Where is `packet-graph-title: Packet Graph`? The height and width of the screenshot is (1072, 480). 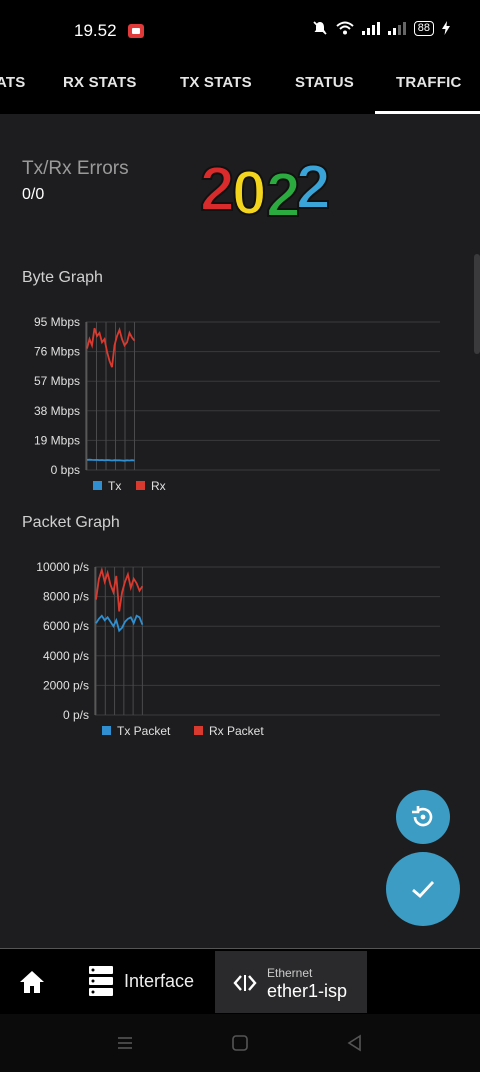 packet-graph-title: Packet Graph is located at coordinates (71, 522).